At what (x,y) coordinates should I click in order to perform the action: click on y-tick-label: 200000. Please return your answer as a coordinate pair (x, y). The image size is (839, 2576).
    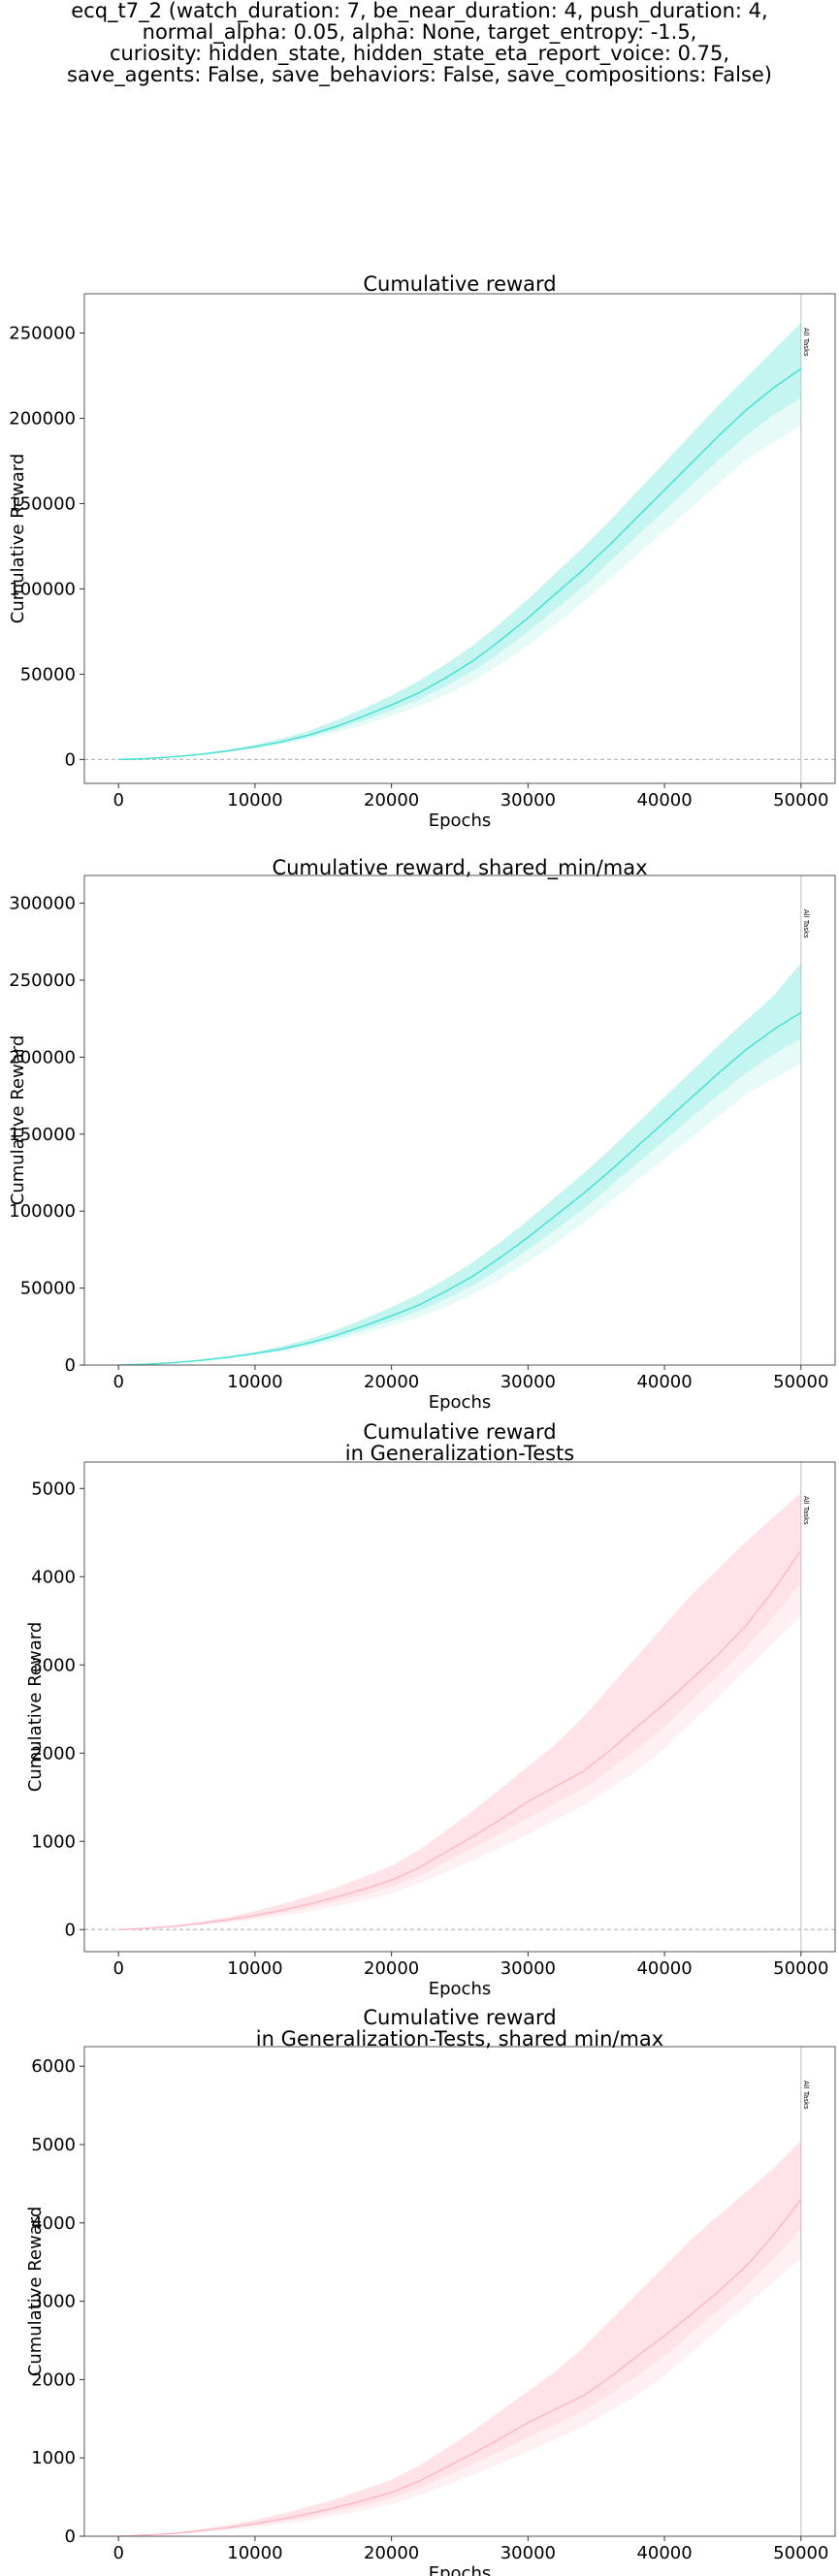
    Looking at the image, I should click on (42, 419).